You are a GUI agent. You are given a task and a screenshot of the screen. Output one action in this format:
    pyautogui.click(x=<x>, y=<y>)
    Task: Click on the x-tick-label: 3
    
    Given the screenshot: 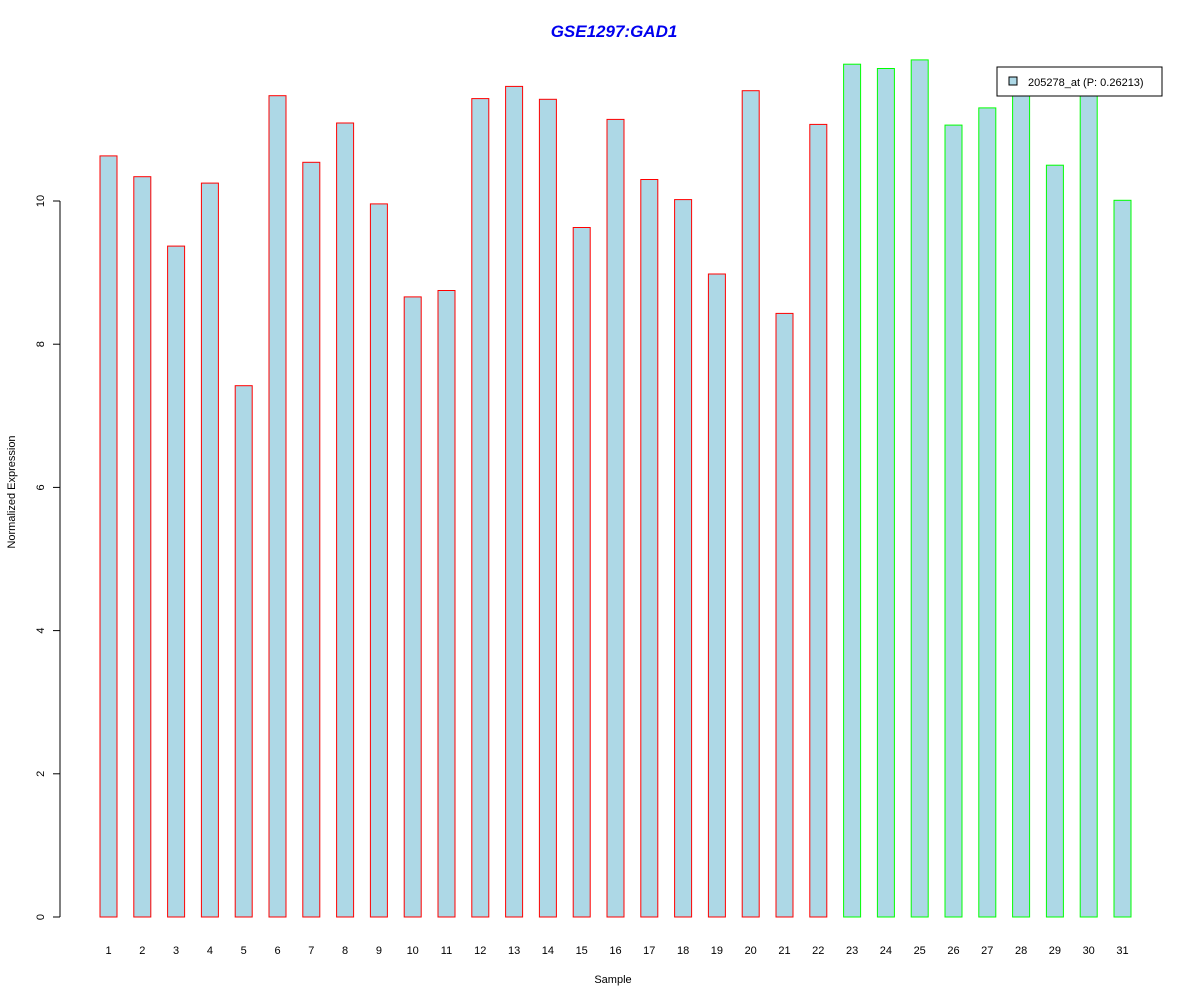 What is the action you would take?
    pyautogui.click(x=176, y=951)
    